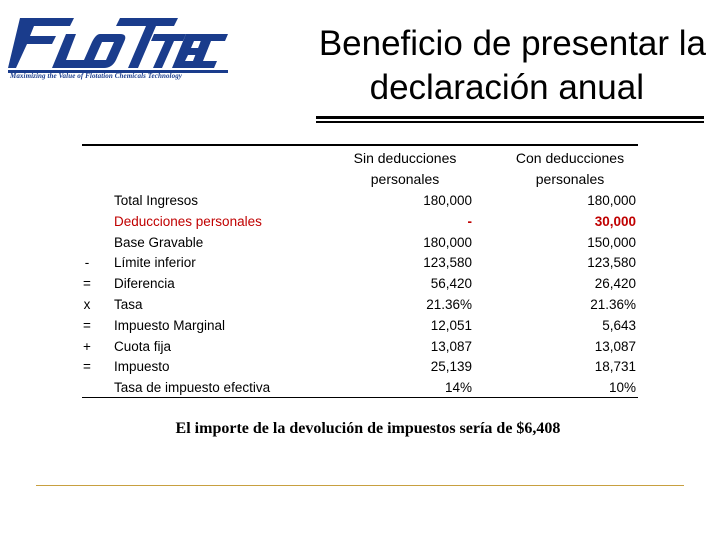 This screenshot has height=540, width=720. I want to click on flottec-logo, so click(118, 48).